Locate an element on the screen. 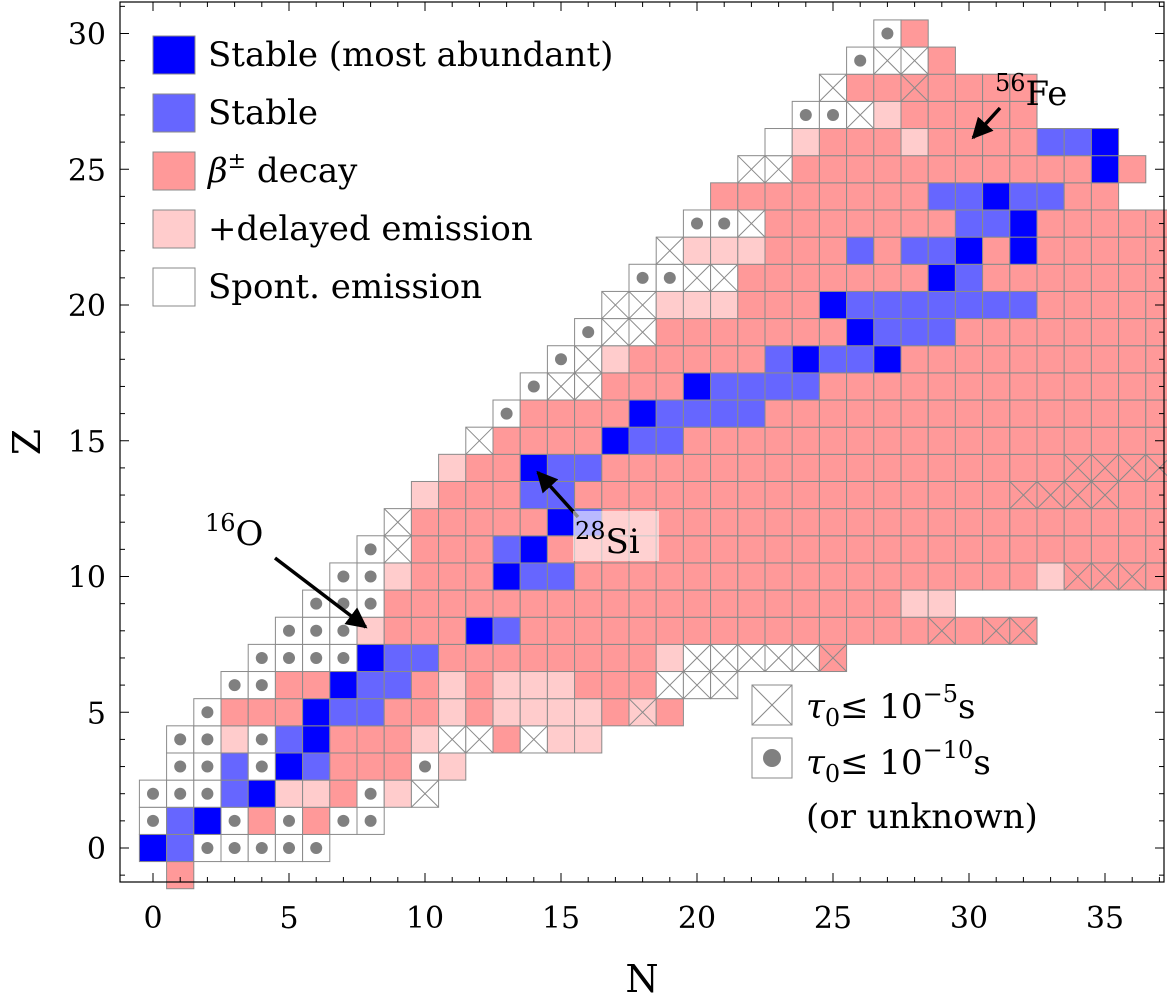 The height and width of the screenshot is (1006, 1167). y-tick-label: 10 is located at coordinates (87, 578).